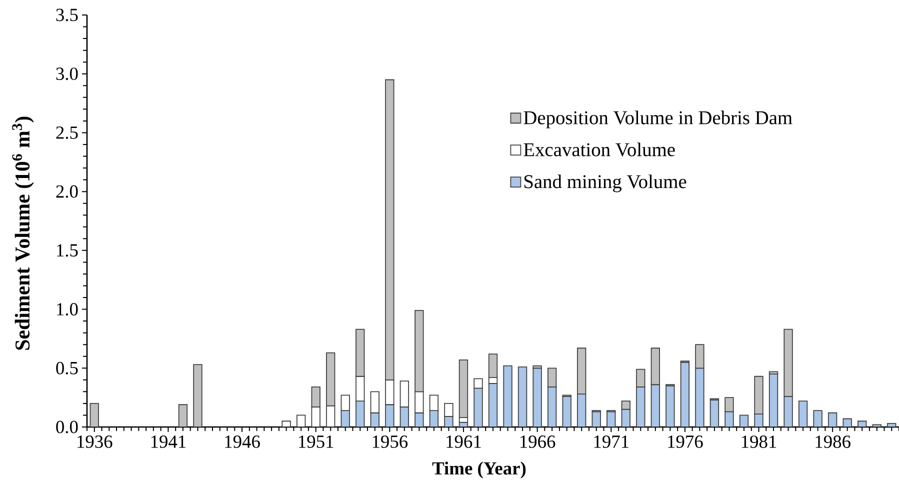 The width and height of the screenshot is (899, 494). Describe the element at coordinates (479, 470) in the screenshot. I see `x-axis-title: Time (Year)` at that location.